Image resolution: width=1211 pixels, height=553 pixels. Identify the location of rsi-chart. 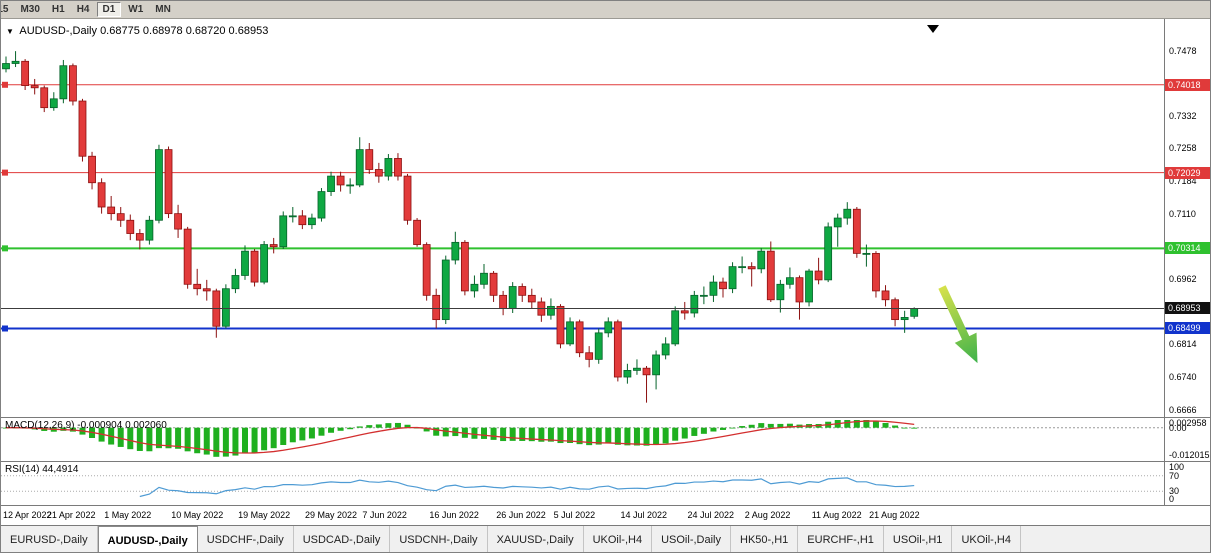
(582, 486).